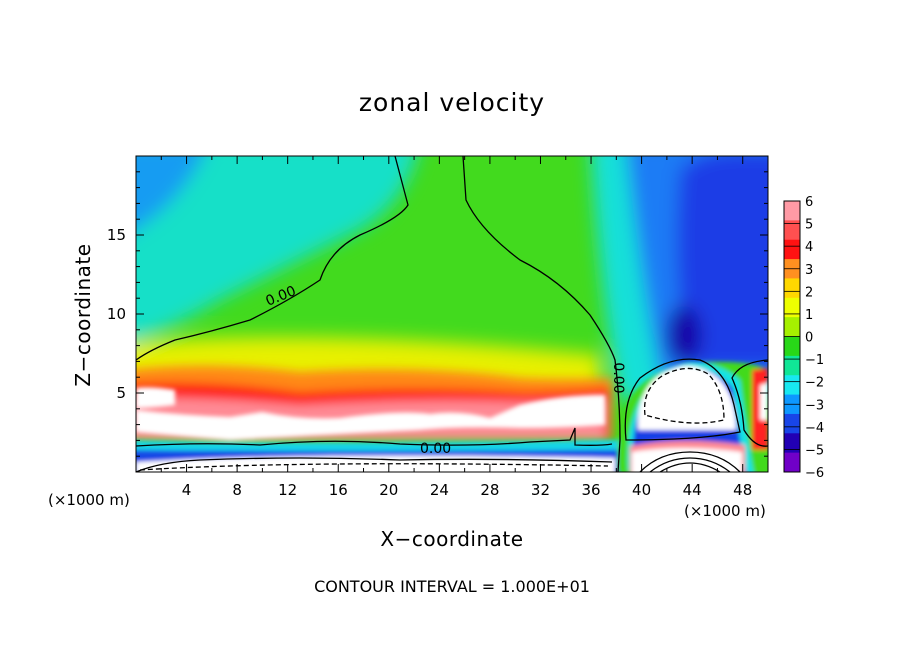 This screenshot has width=904, height=654. What do you see at coordinates (814, 383) in the screenshot?
I see `colorbar-label: −2` at bounding box center [814, 383].